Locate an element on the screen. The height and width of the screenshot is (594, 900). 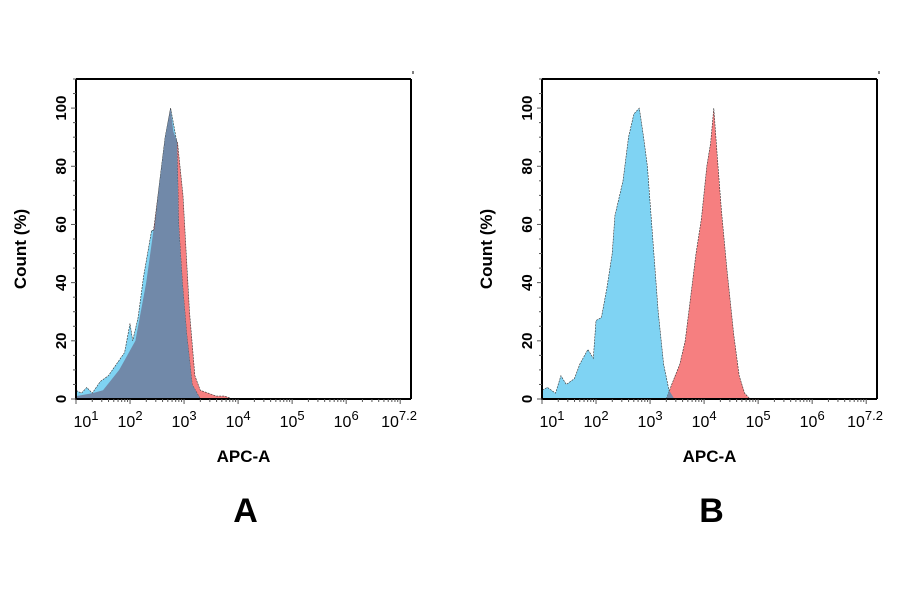
control-histogram is located at coordinates (608, 253).